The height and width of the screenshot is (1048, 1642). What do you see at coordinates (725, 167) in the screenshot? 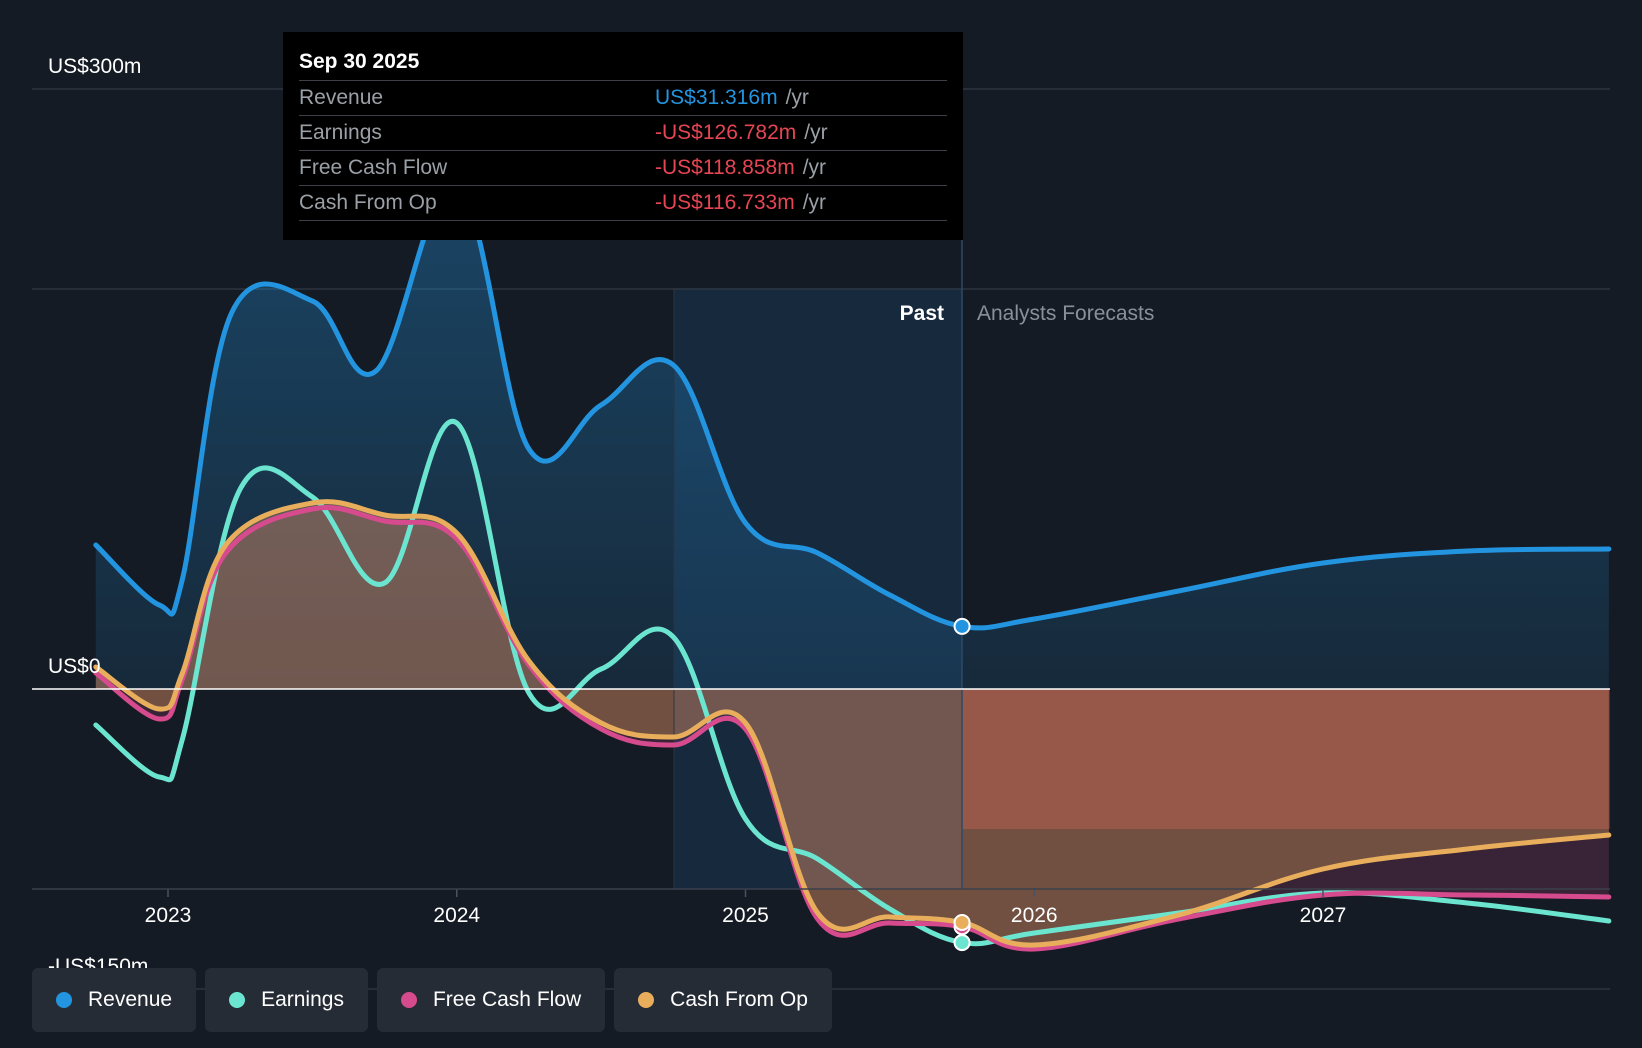
I see `tooltip-value: -US$118.858m` at bounding box center [725, 167].